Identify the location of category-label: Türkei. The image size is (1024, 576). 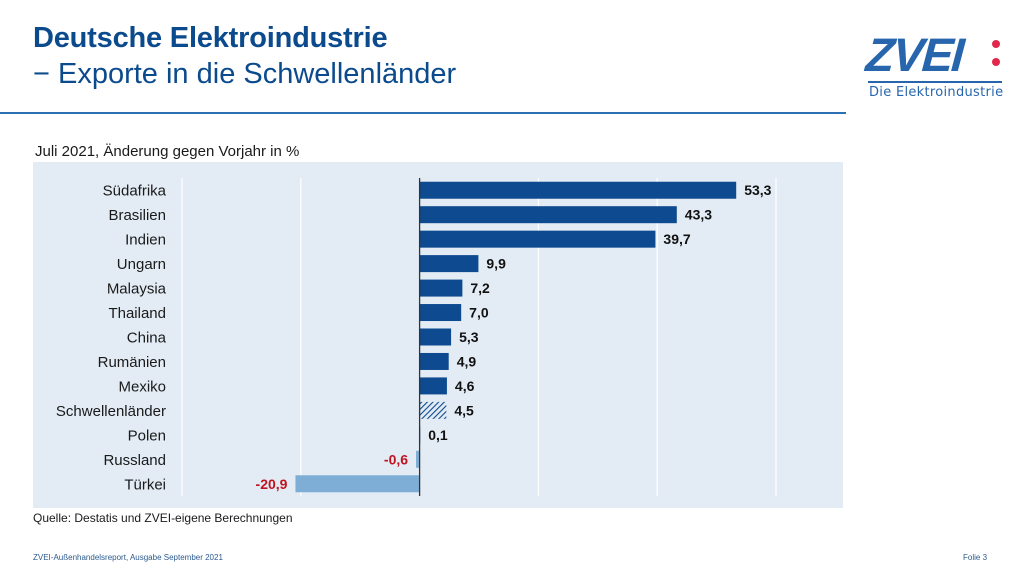
(145, 484).